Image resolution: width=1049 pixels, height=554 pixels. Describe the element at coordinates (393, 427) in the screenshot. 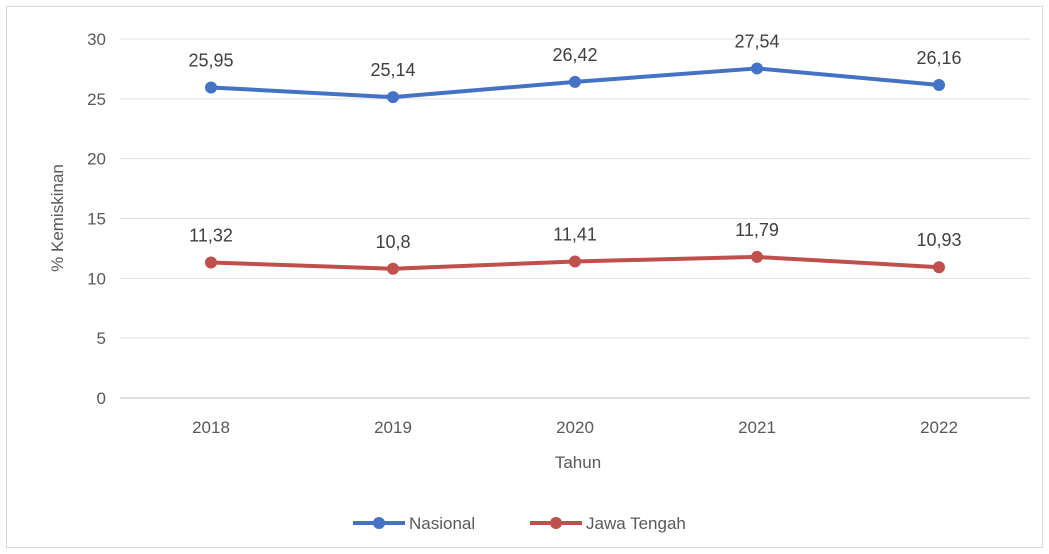

I see `x-tick-label: 2019` at that location.